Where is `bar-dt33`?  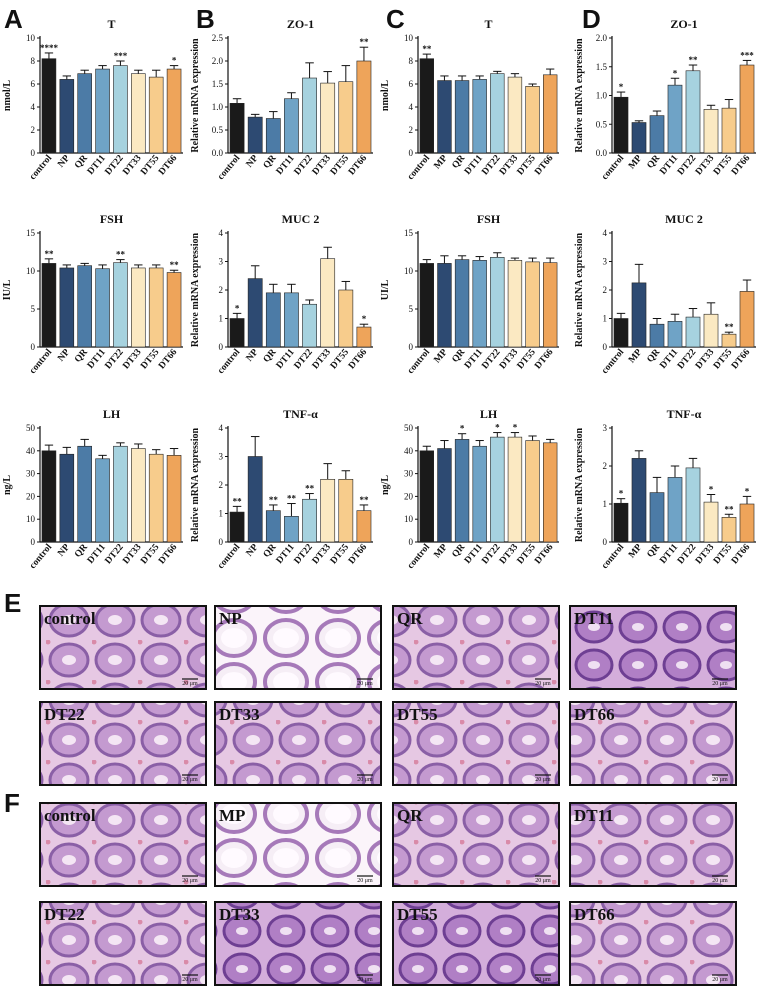 bar-dt33 is located at coordinates (515, 489).